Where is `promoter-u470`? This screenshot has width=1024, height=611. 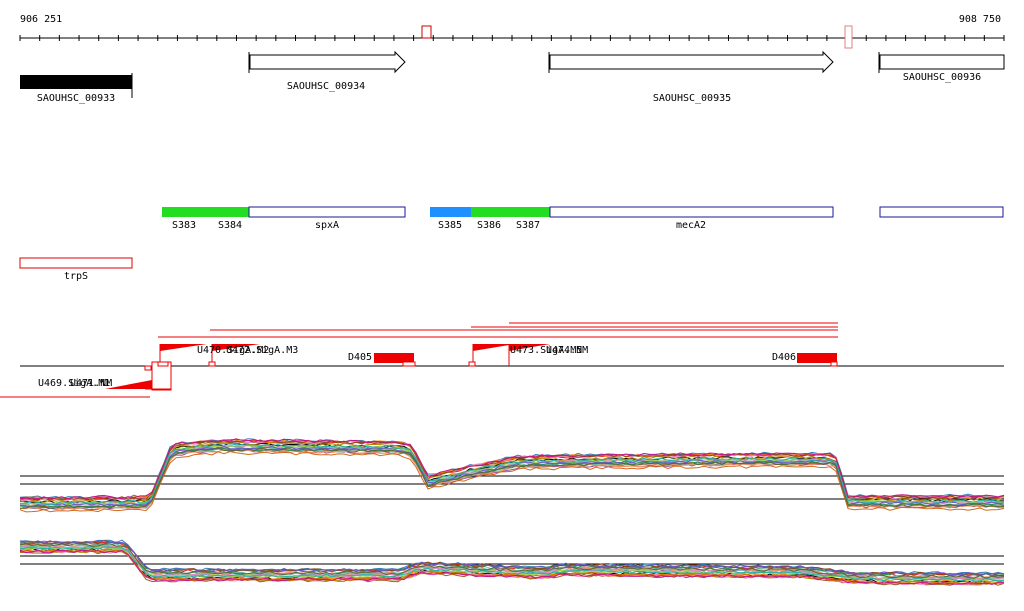 promoter-u470 is located at coordinates (183, 347).